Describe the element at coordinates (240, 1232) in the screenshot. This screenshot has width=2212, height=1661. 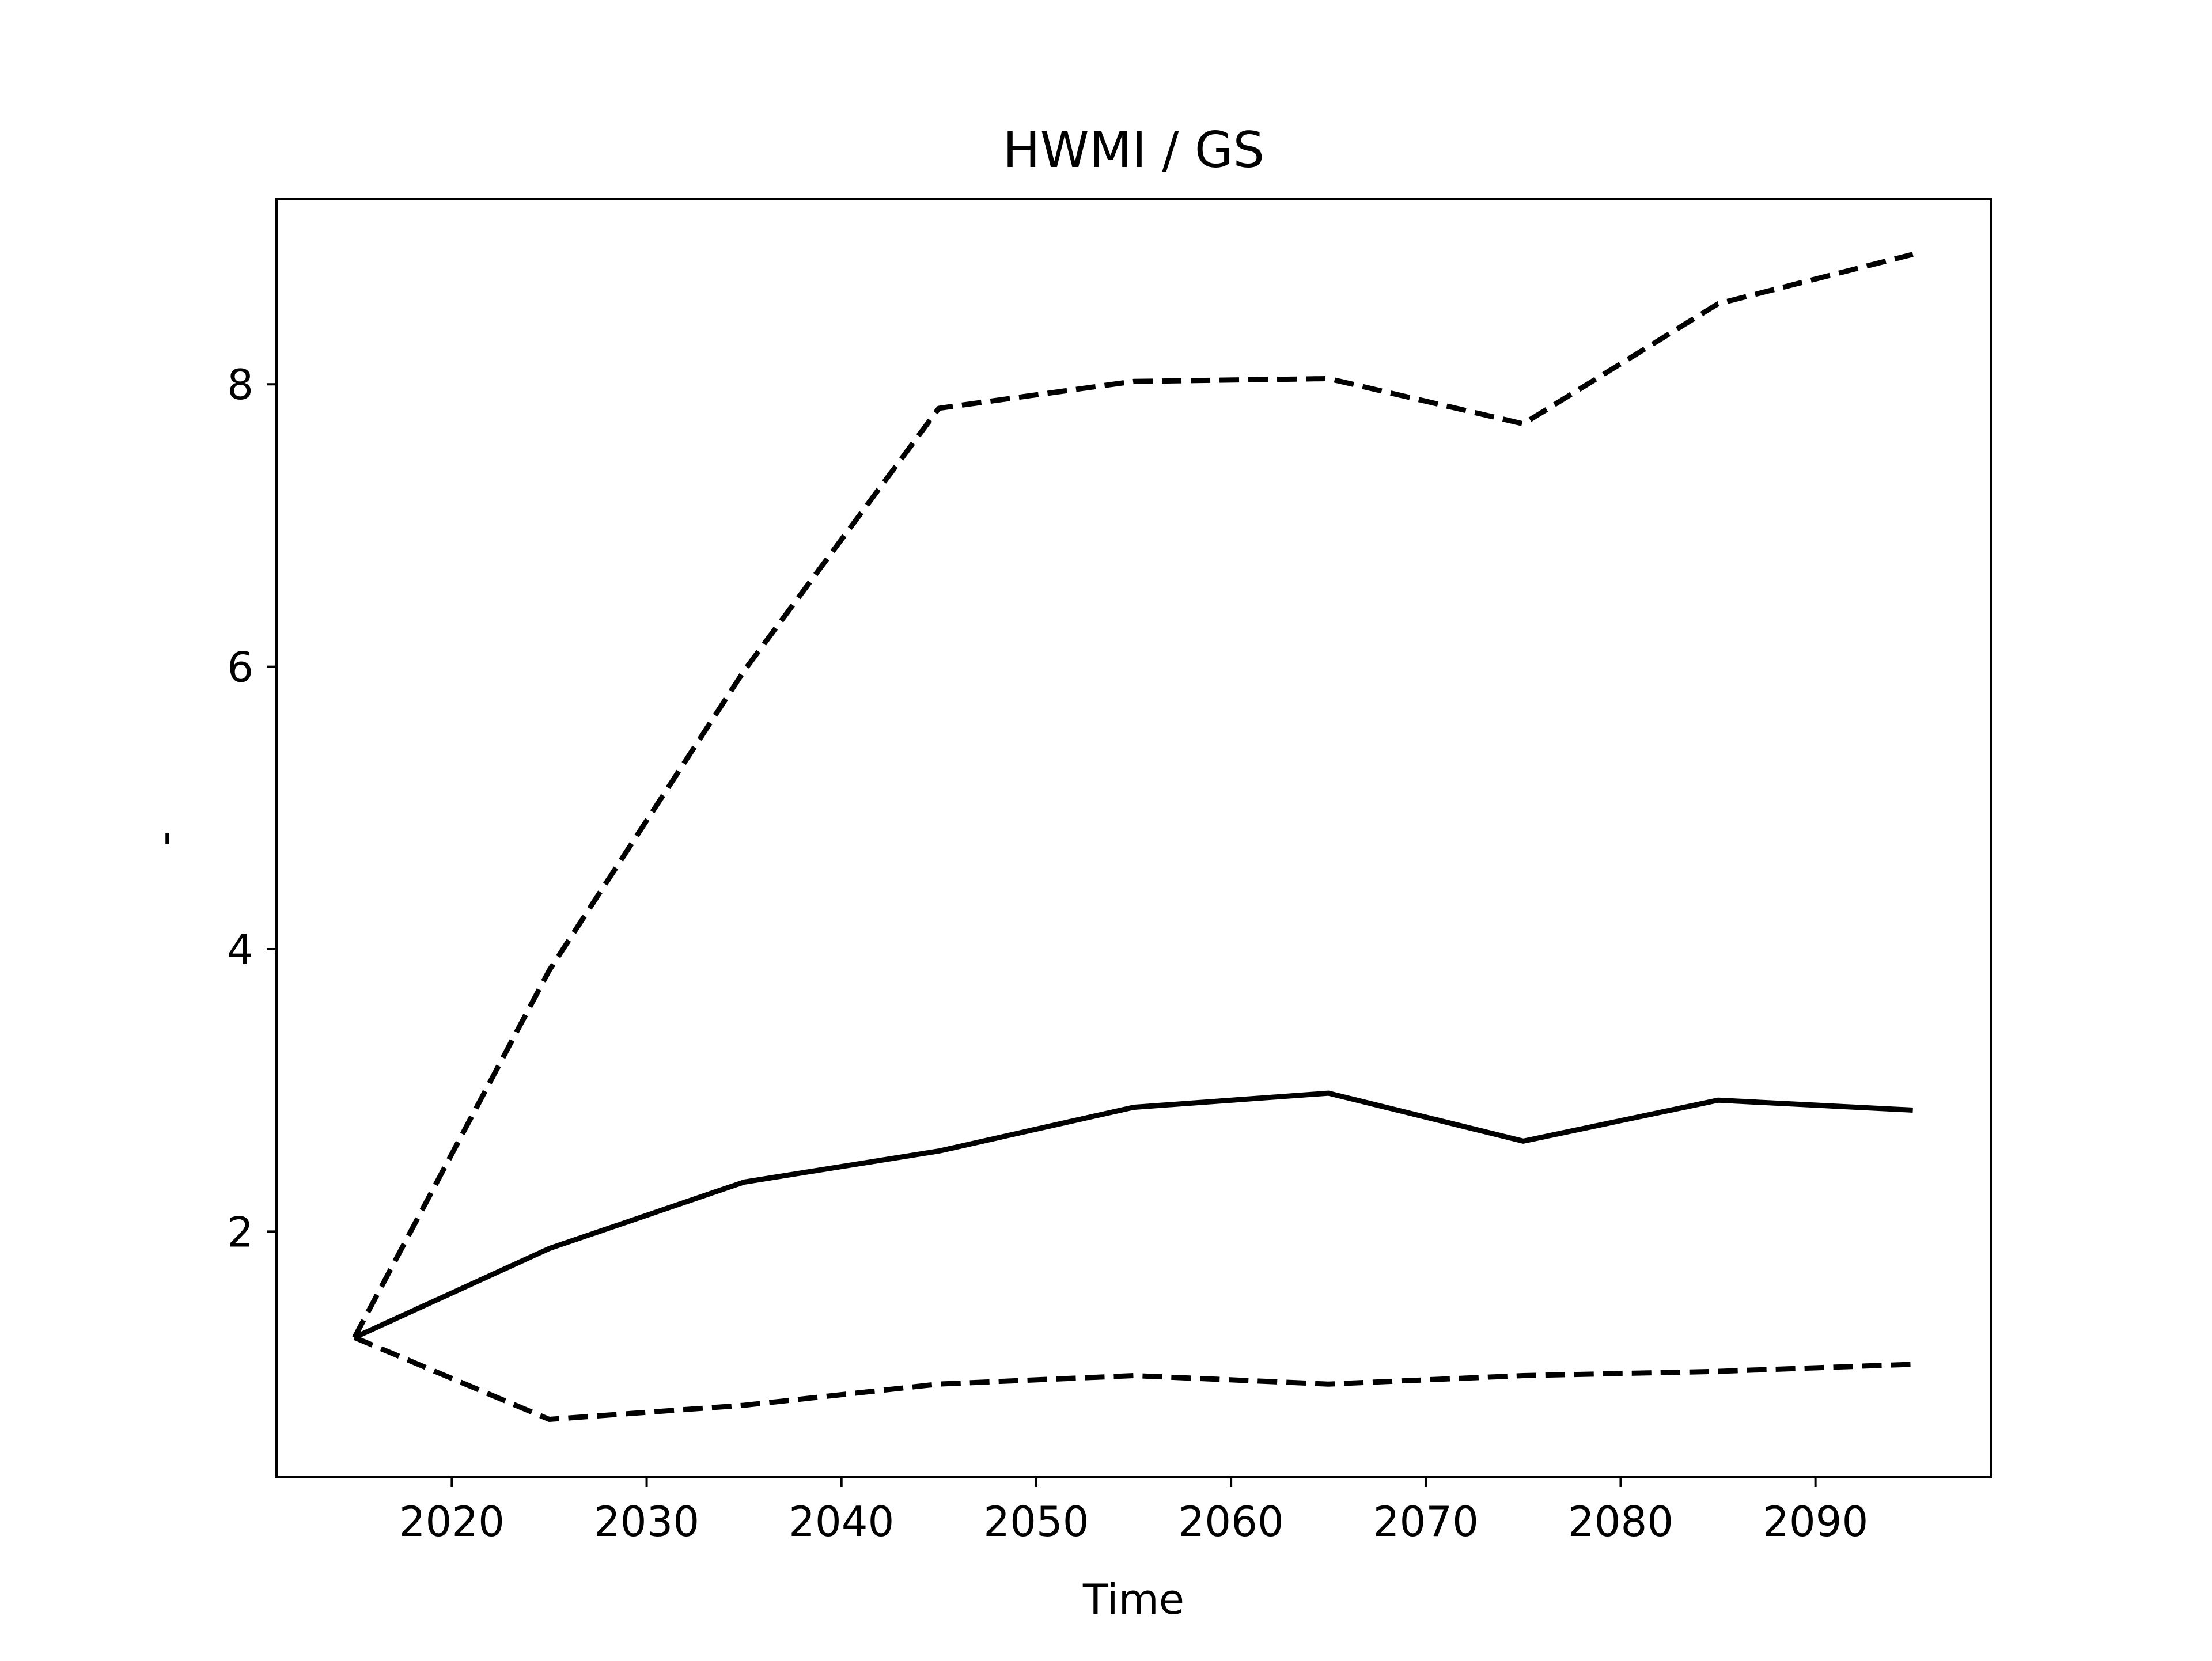
I see `y-tick-label: 2` at that location.